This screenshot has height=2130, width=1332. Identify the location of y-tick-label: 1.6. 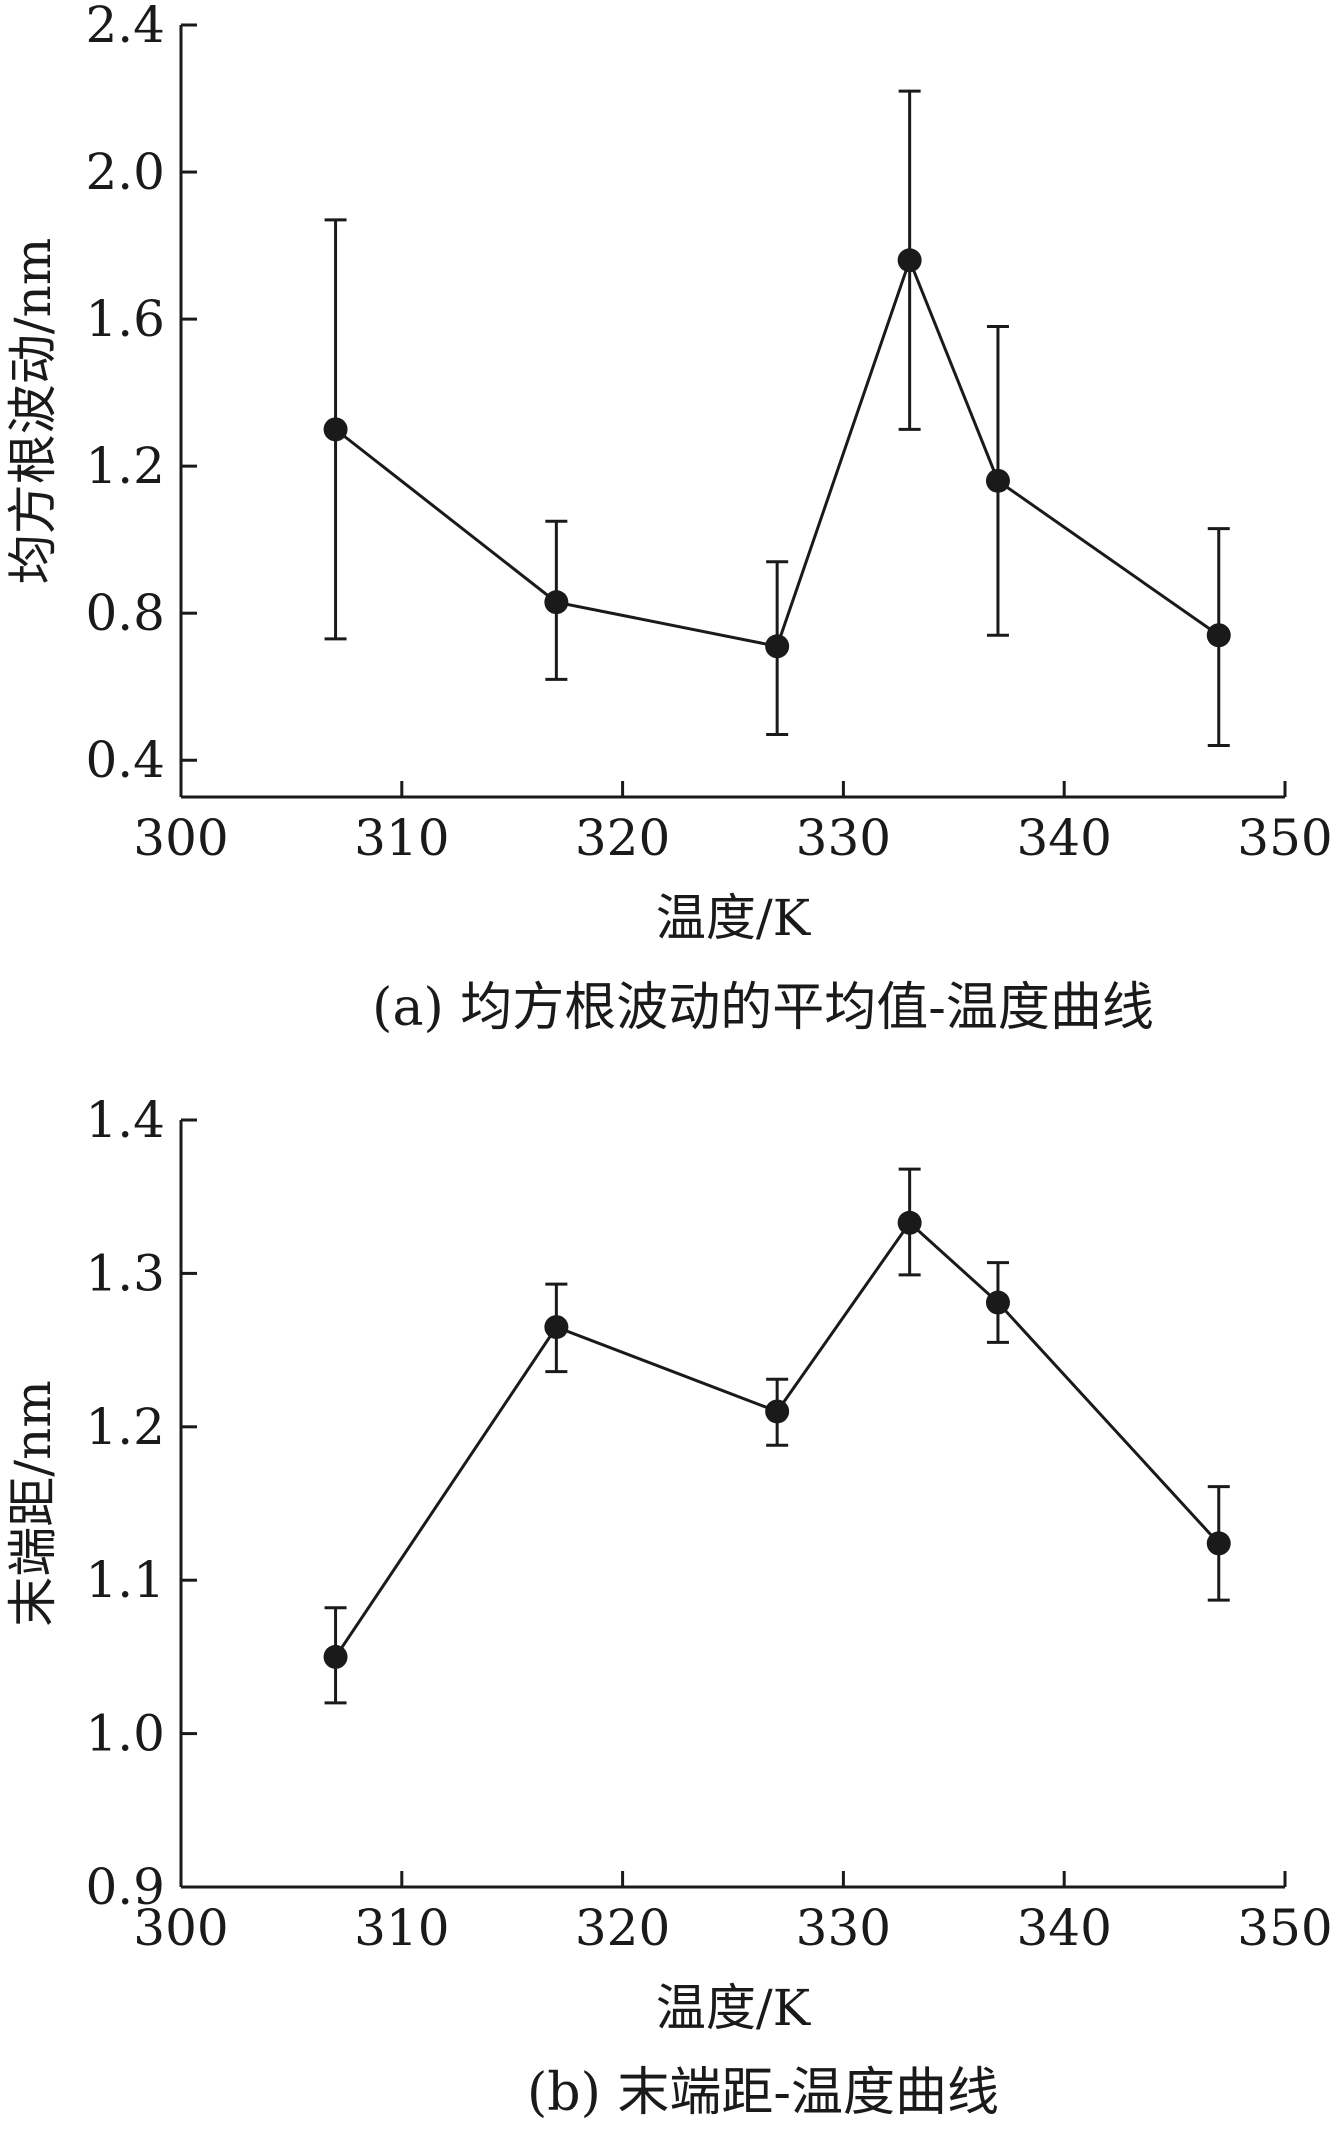
(125, 319).